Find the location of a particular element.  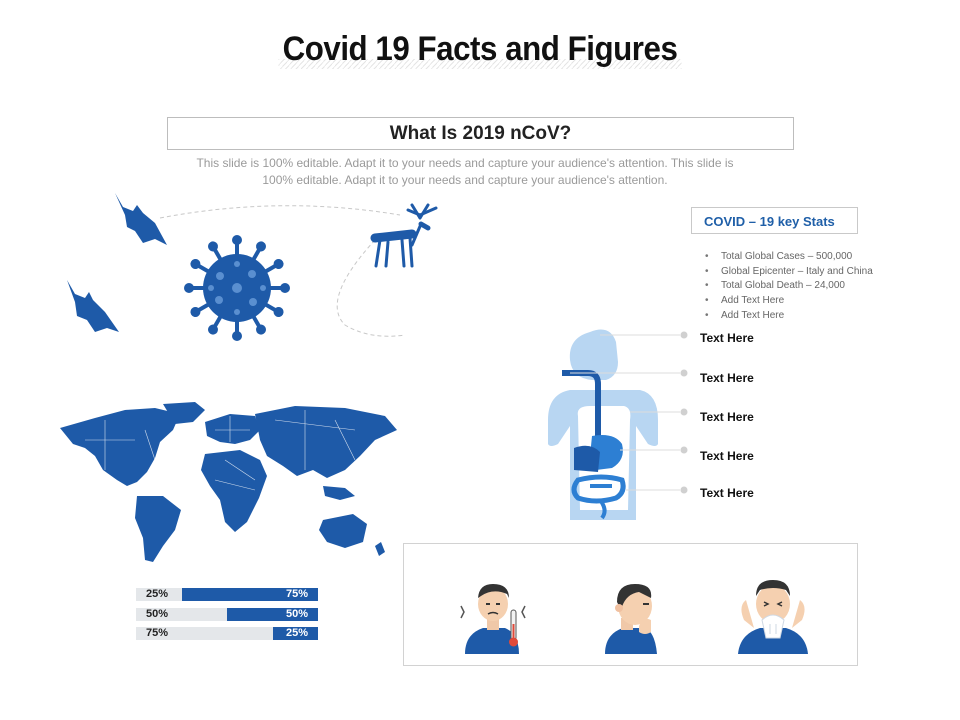

percent-bar-right-label: 75% is located at coordinates (296, 594).